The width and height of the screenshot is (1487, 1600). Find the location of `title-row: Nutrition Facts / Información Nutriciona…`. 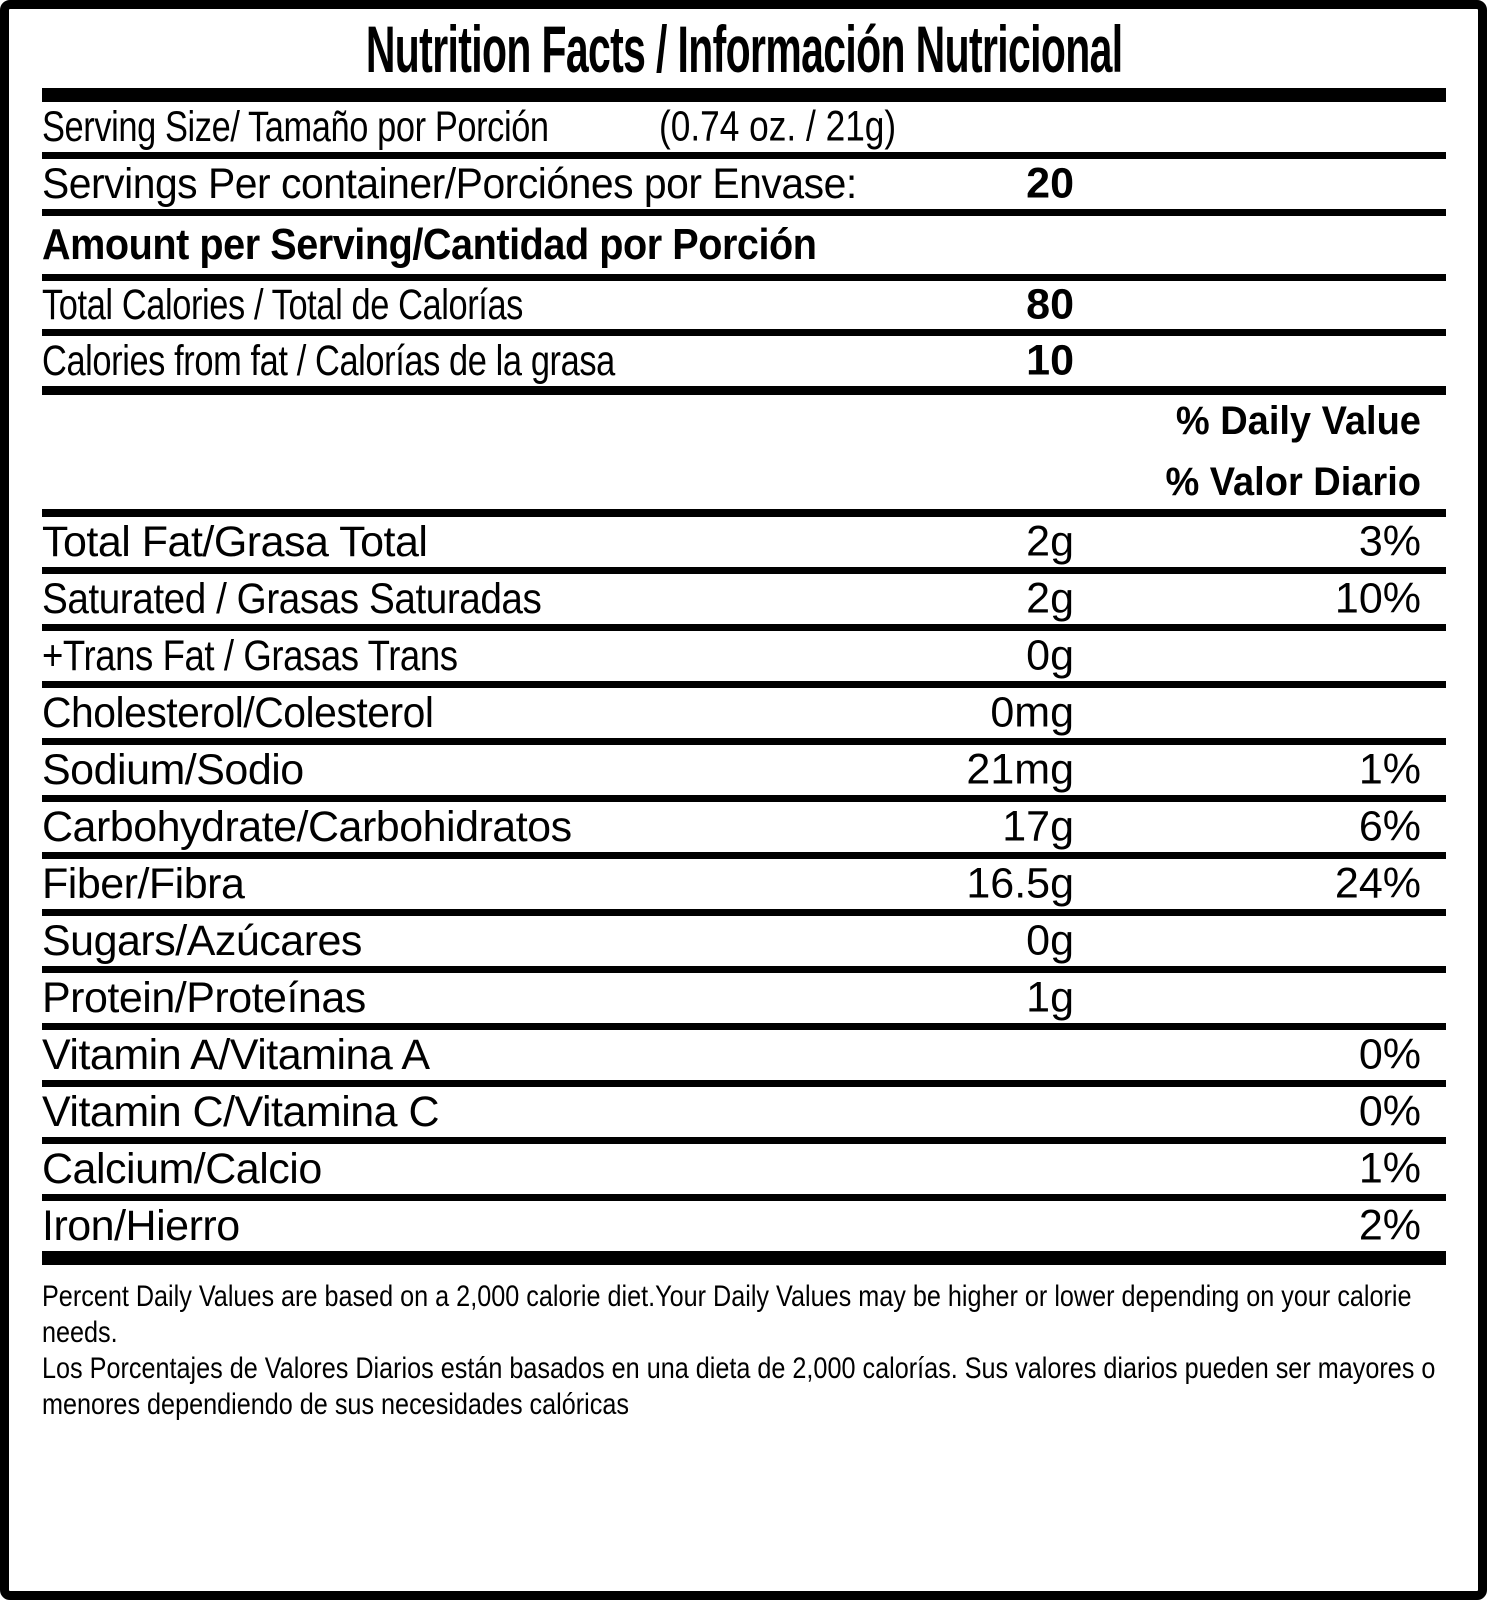

title-row: Nutrition Facts / Información Nutriciona… is located at coordinates (744, 55).